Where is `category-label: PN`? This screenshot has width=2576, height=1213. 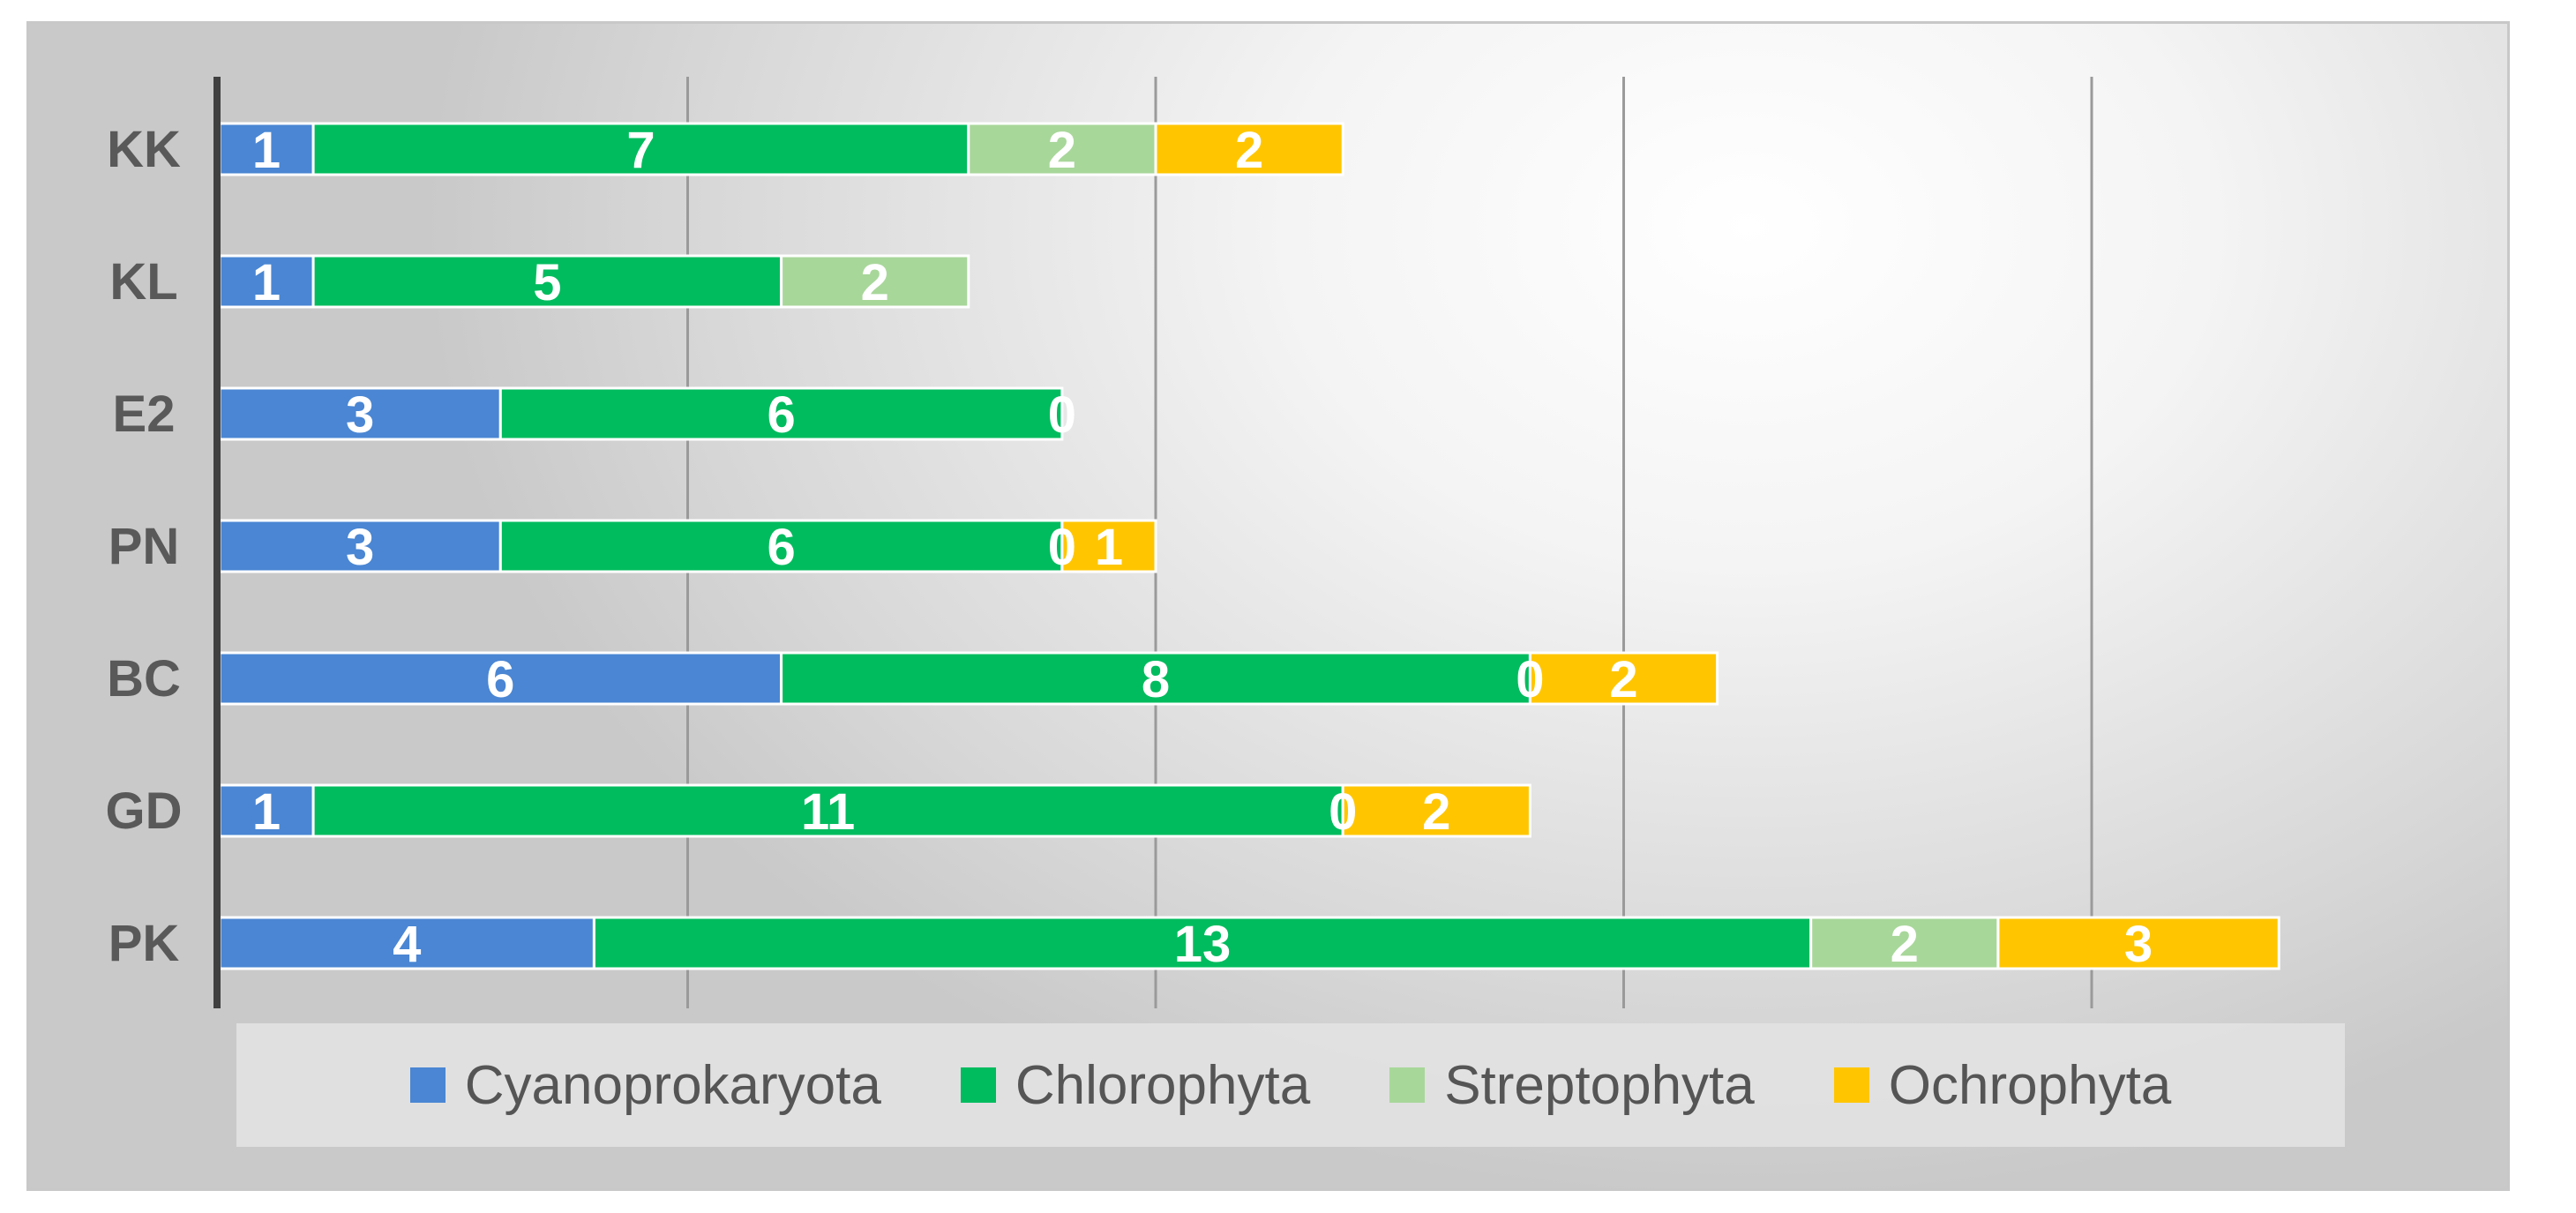 category-label: PN is located at coordinates (144, 546).